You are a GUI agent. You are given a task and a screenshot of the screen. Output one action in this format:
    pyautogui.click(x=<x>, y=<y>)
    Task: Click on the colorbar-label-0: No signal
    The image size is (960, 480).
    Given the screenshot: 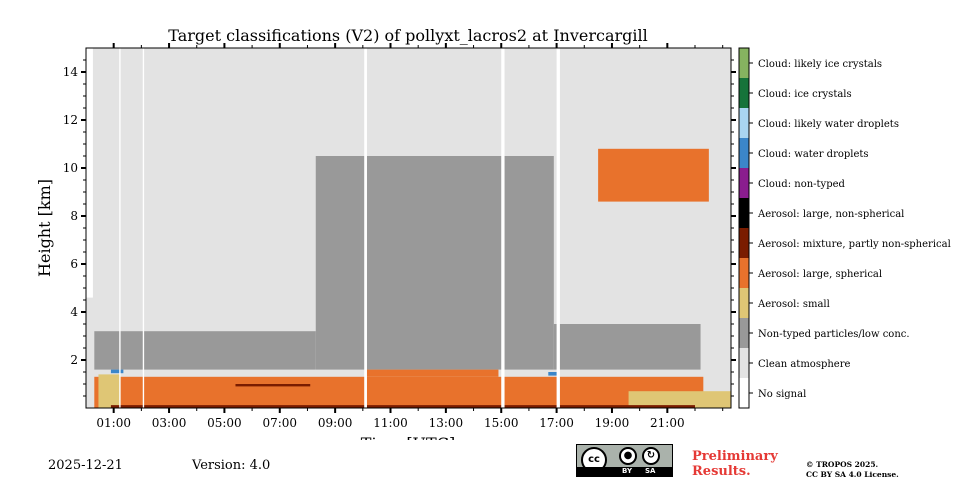 What is the action you would take?
    pyautogui.click(x=782, y=394)
    